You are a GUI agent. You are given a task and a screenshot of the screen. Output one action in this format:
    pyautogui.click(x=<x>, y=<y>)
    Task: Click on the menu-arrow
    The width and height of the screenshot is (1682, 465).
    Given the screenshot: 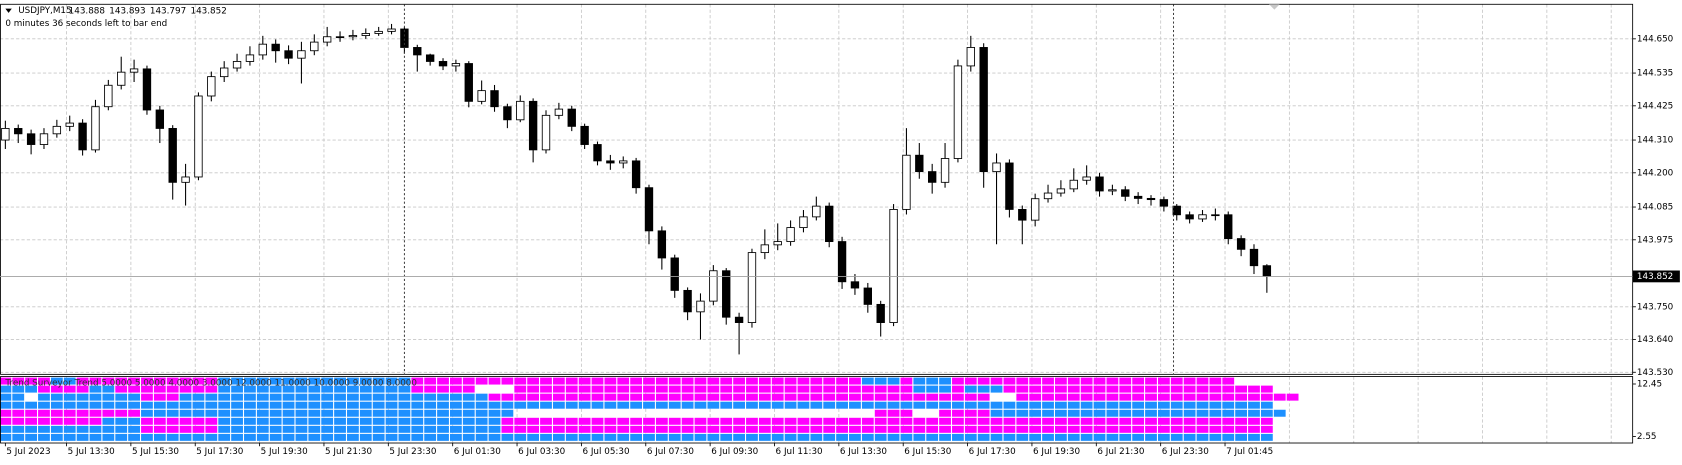 What is the action you would take?
    pyautogui.click(x=8, y=10)
    